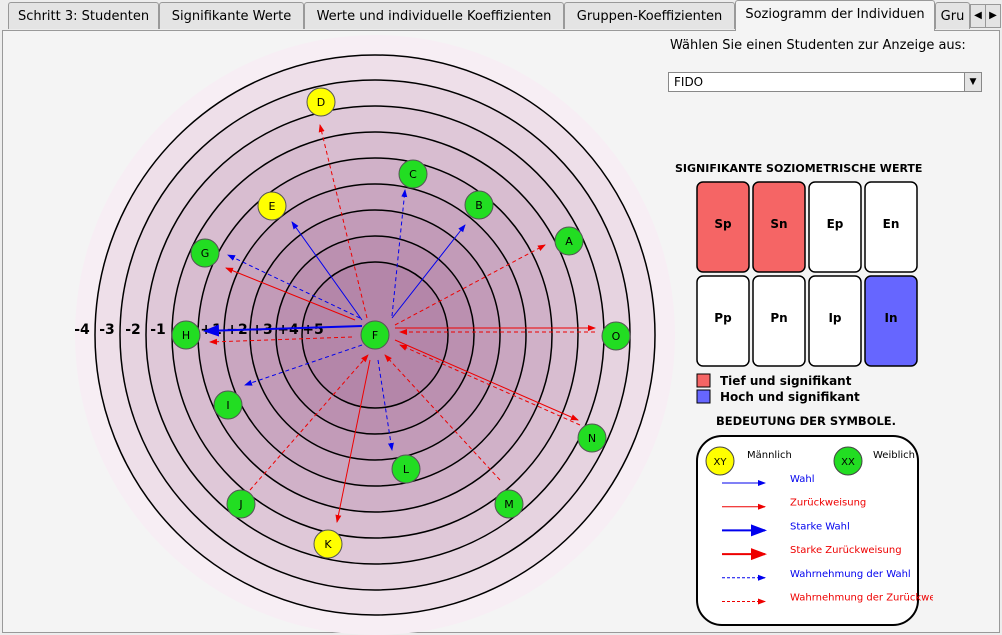  What do you see at coordinates (769, 455) in the screenshot?
I see `male-label: Männlich` at bounding box center [769, 455].